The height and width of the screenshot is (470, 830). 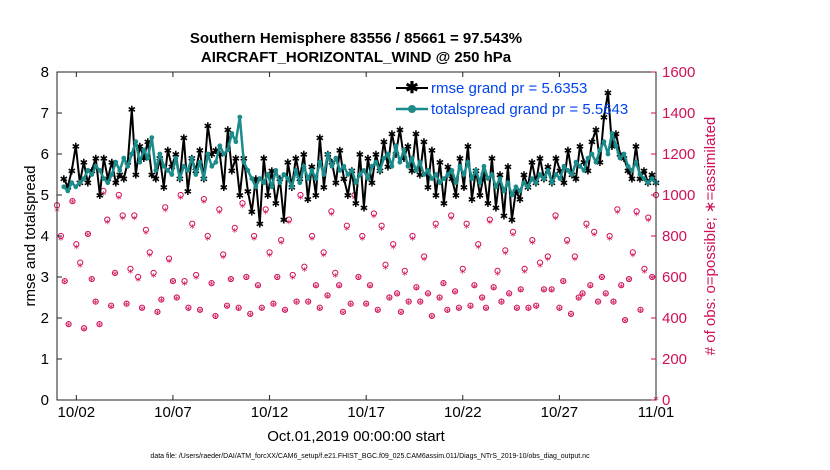 I want to click on x-tick-label: 10/27, so click(x=560, y=412).